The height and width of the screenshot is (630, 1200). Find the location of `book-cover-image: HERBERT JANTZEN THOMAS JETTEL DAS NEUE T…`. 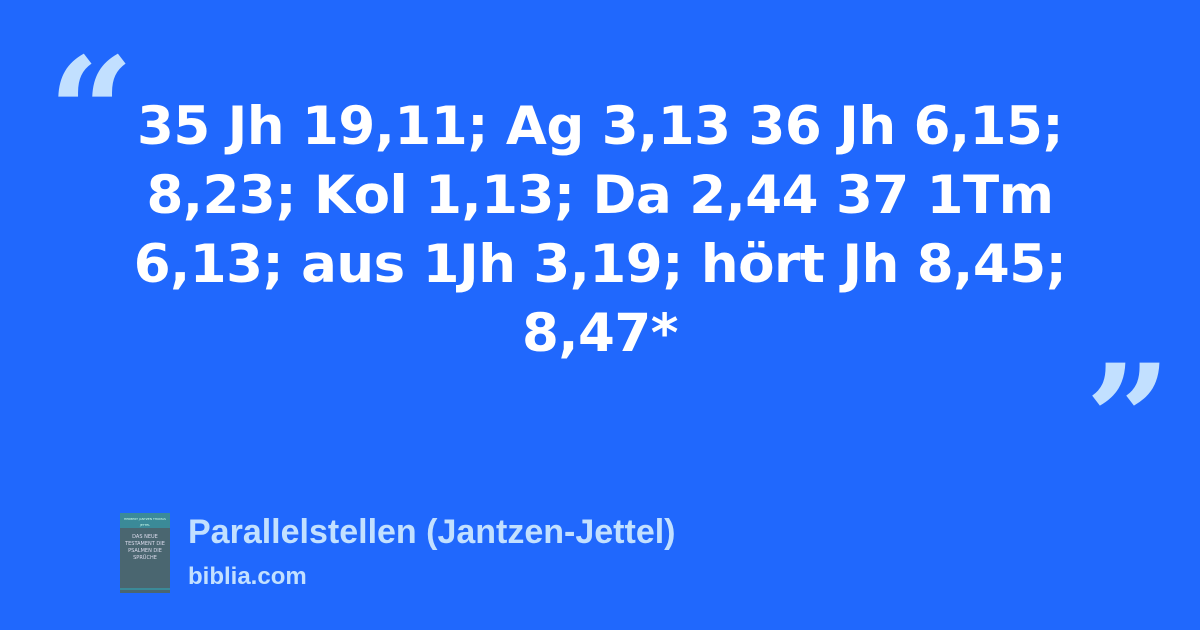

book-cover-image: HERBERT JANTZEN THOMAS JETTEL DAS NEUE T… is located at coordinates (145, 553).